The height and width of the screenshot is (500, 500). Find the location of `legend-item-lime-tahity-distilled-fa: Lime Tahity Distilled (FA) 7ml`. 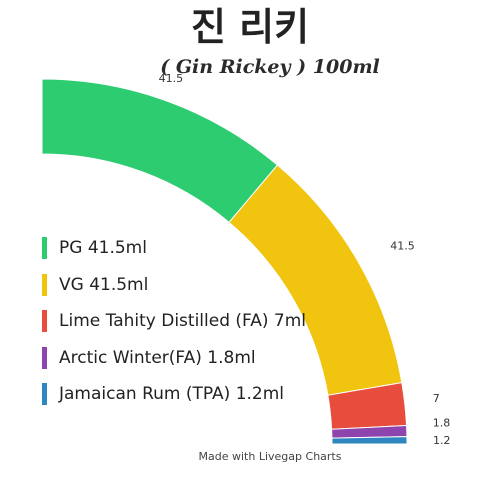

legend-item-lime-tahity-distilled-fa: Lime Tahity Distilled (FA) 7ml is located at coordinates (174, 321).